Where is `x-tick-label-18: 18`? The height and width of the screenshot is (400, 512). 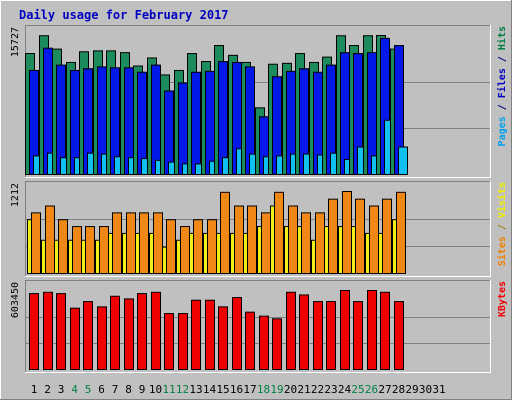 x-tick-label-18: 18 is located at coordinates (263, 389).